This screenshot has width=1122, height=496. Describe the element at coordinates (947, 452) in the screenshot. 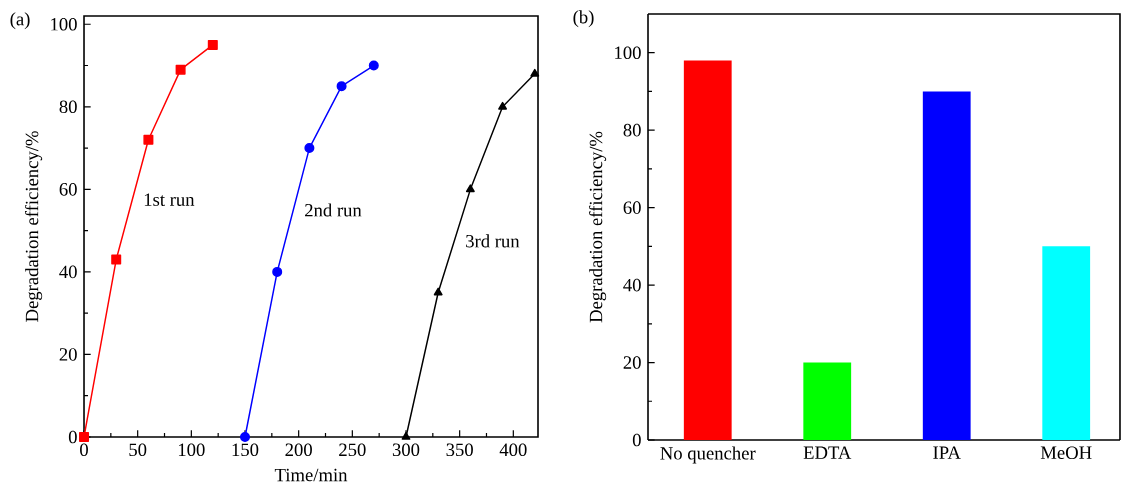

I see `x-tick-label: IPA` at that location.